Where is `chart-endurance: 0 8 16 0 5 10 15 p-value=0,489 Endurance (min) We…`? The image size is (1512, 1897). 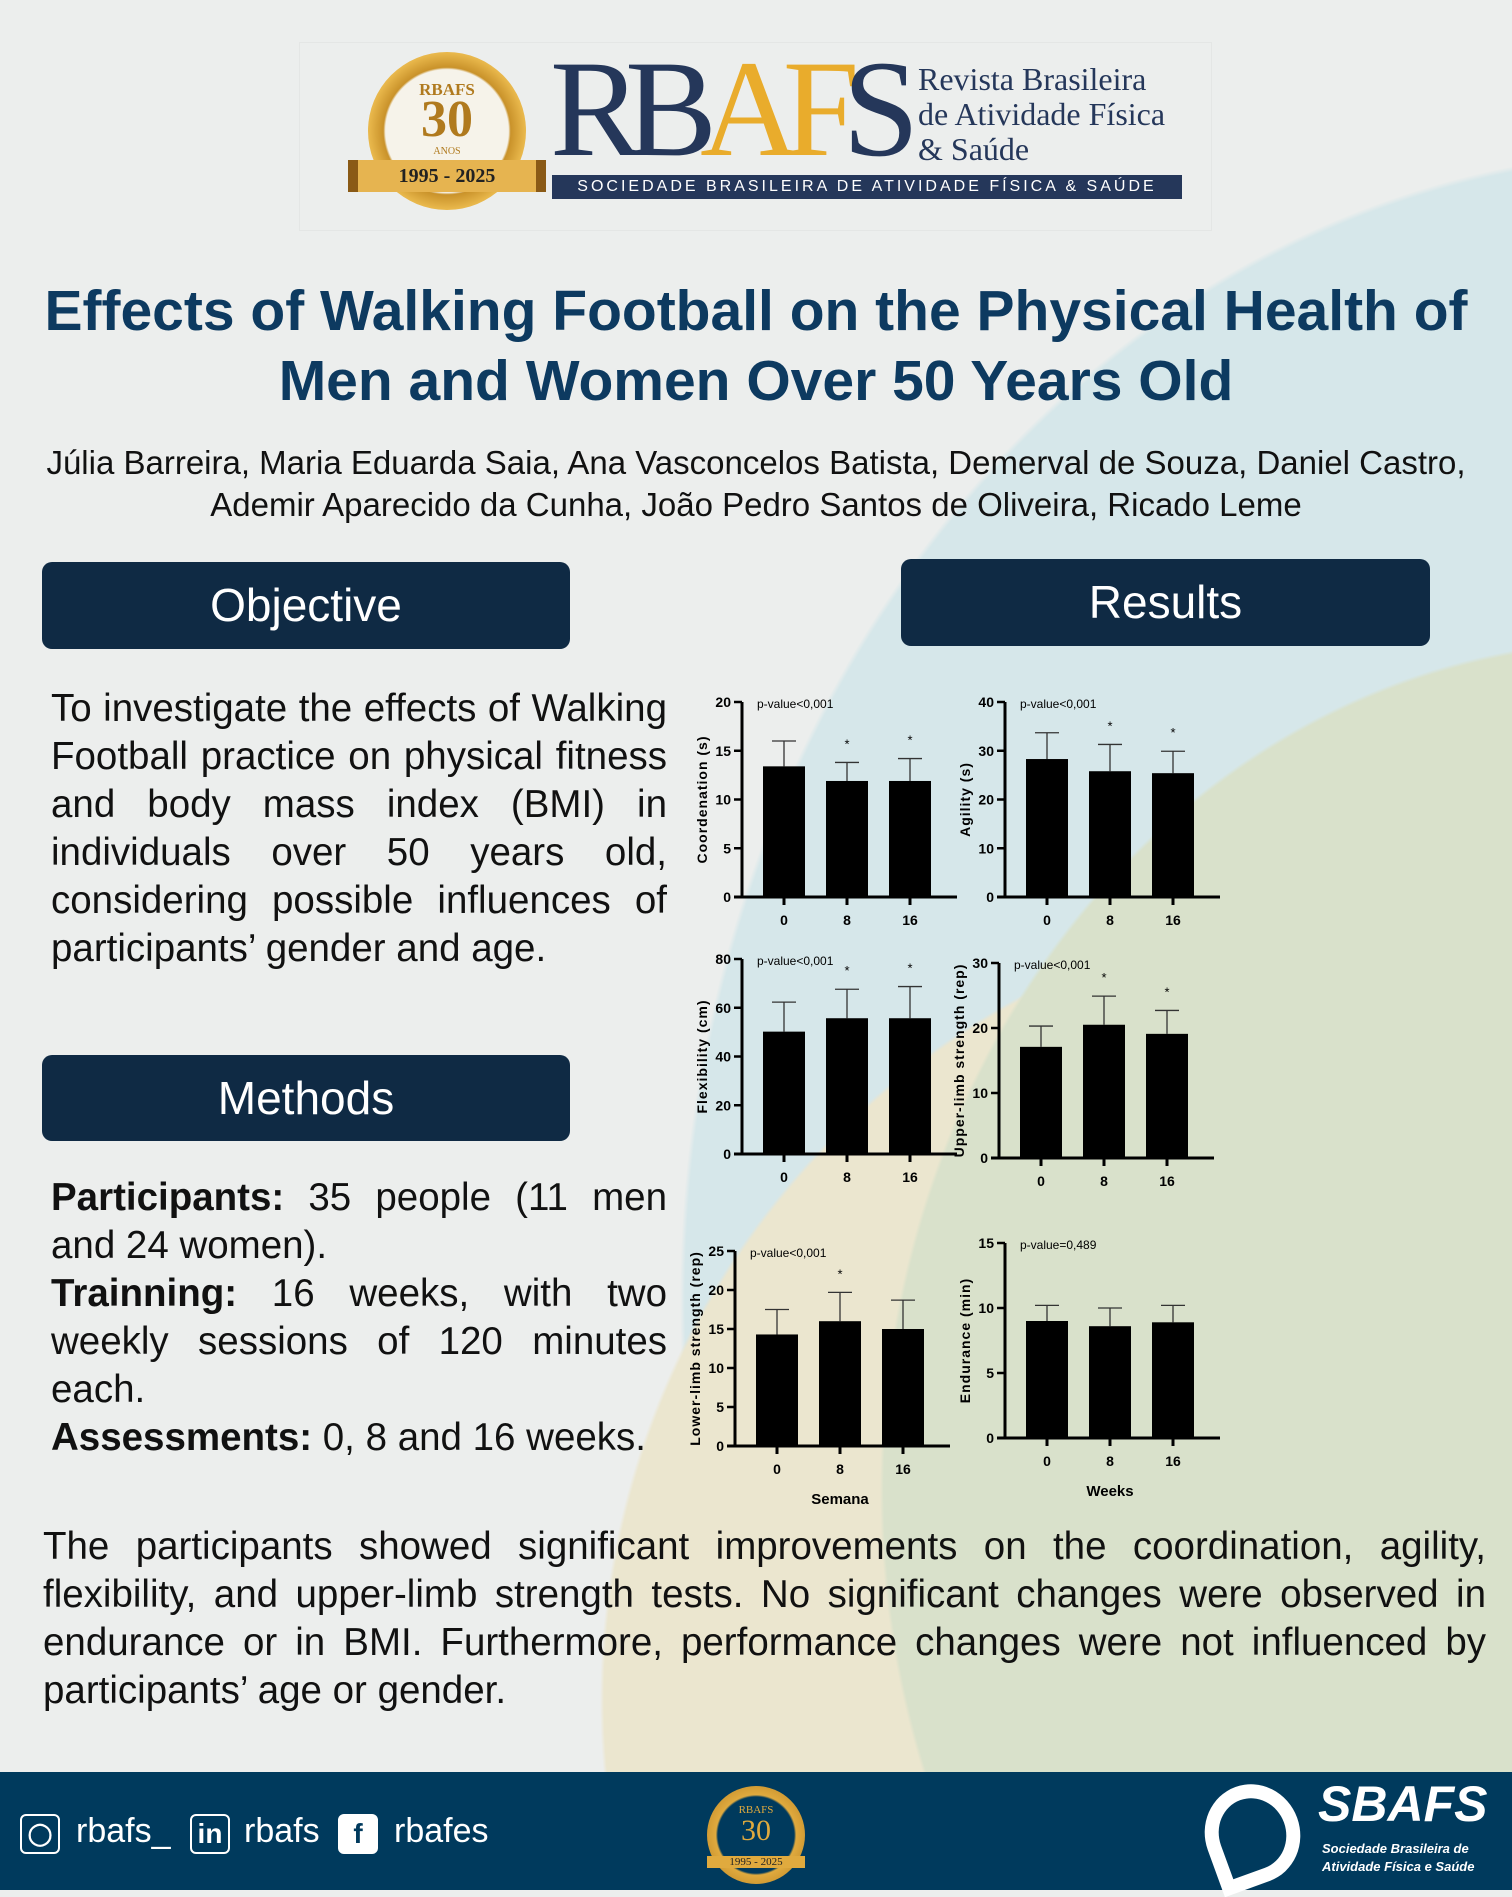 chart-endurance: 0 8 16 0 5 10 15 p-value=0,489 Endurance (min) We… is located at coordinates (1088, 1367).